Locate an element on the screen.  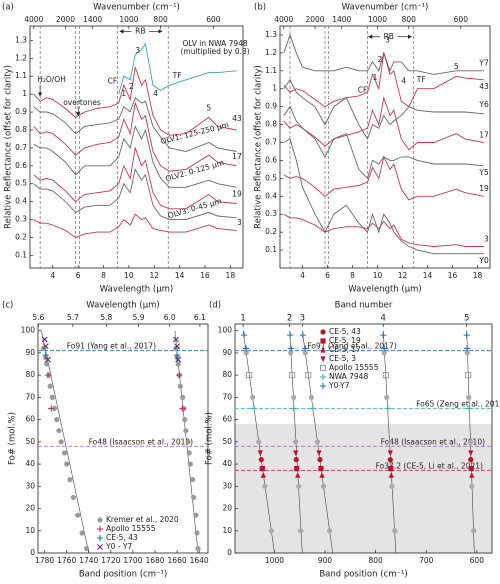
y-tick-label: 1.1 is located at coordinates (271, 70).